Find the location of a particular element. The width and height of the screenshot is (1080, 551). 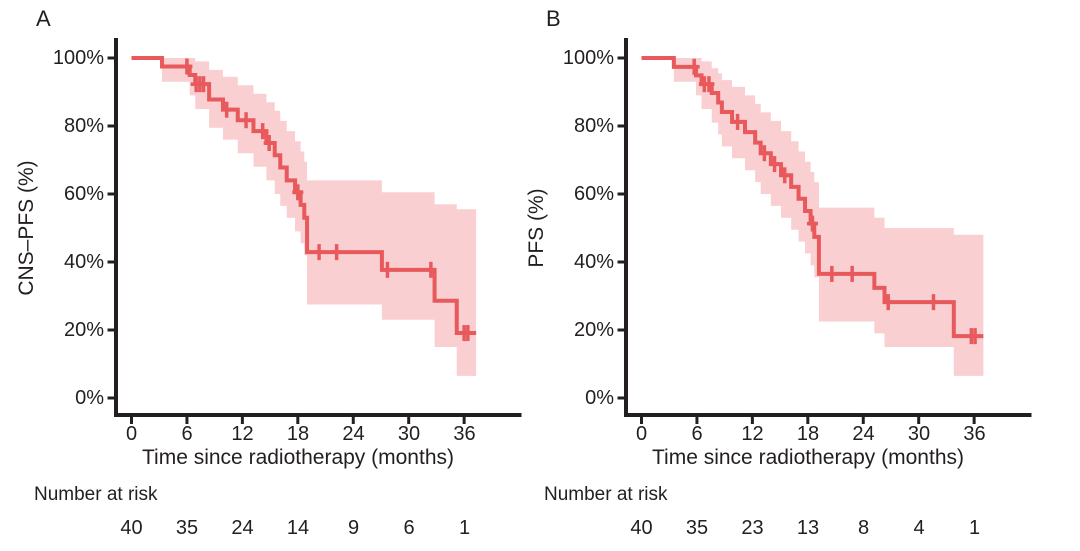

y-axis-title-cns-pfs: CNS–PFS (%) is located at coordinates (26, 228).